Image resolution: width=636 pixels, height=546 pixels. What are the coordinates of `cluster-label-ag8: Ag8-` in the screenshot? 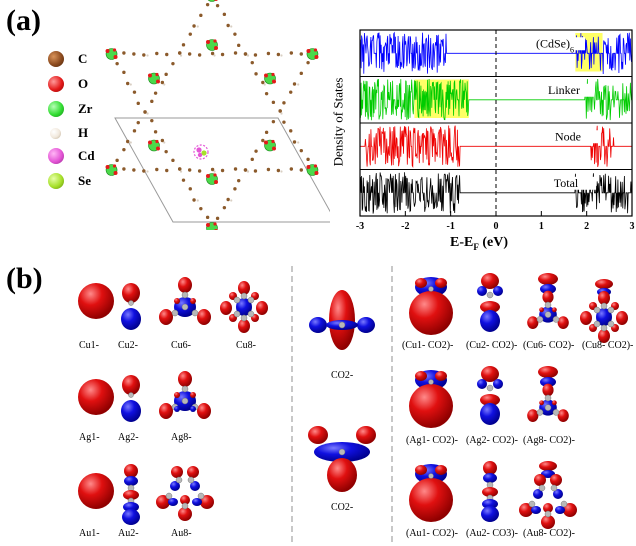 It's located at (181, 437).